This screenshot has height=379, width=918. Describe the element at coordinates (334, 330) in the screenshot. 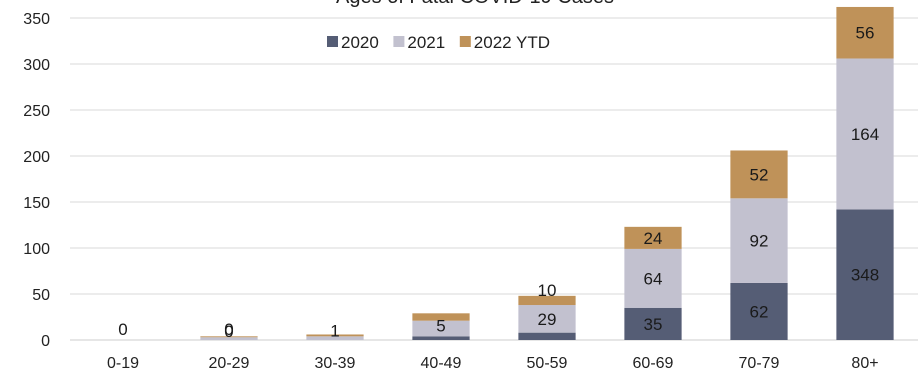

I see `data-label: 1` at that location.